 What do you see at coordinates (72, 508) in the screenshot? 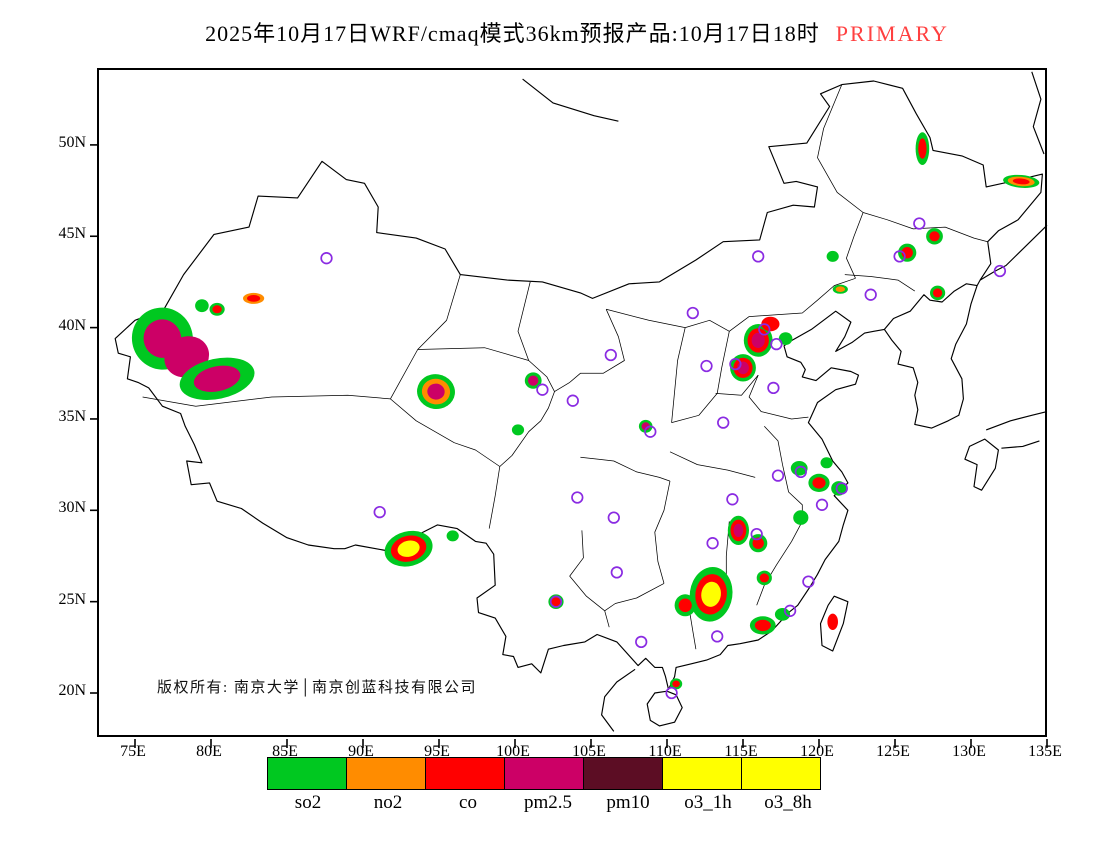
I see `y-axis-label: 30N` at bounding box center [72, 508].